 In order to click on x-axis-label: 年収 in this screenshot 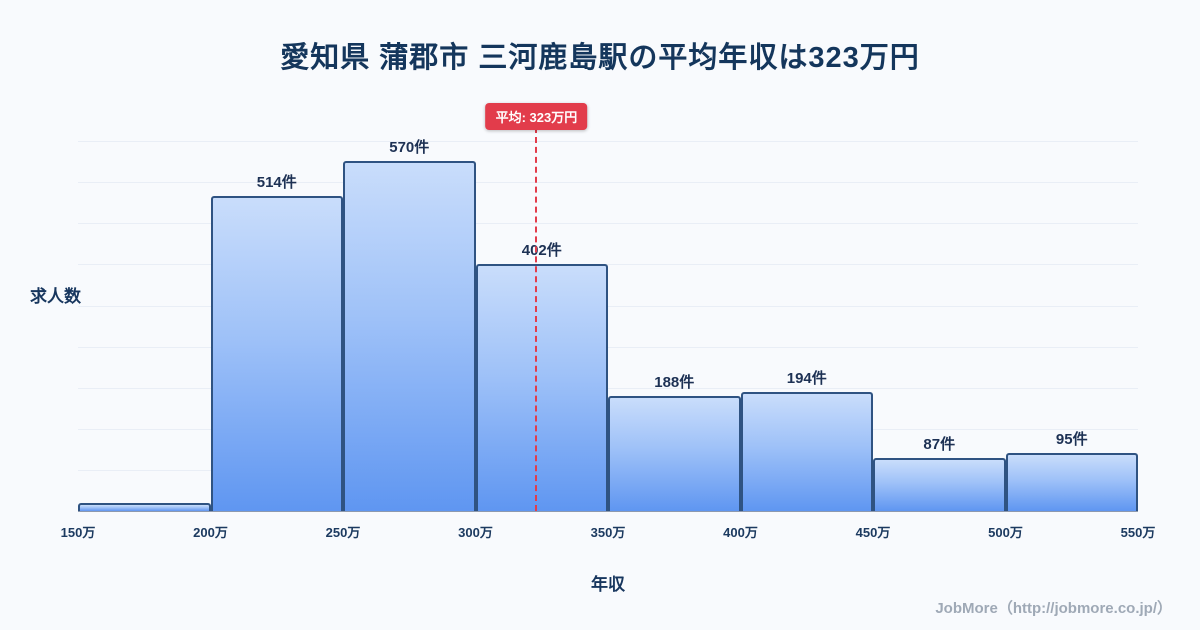, I will do `click(608, 584)`.